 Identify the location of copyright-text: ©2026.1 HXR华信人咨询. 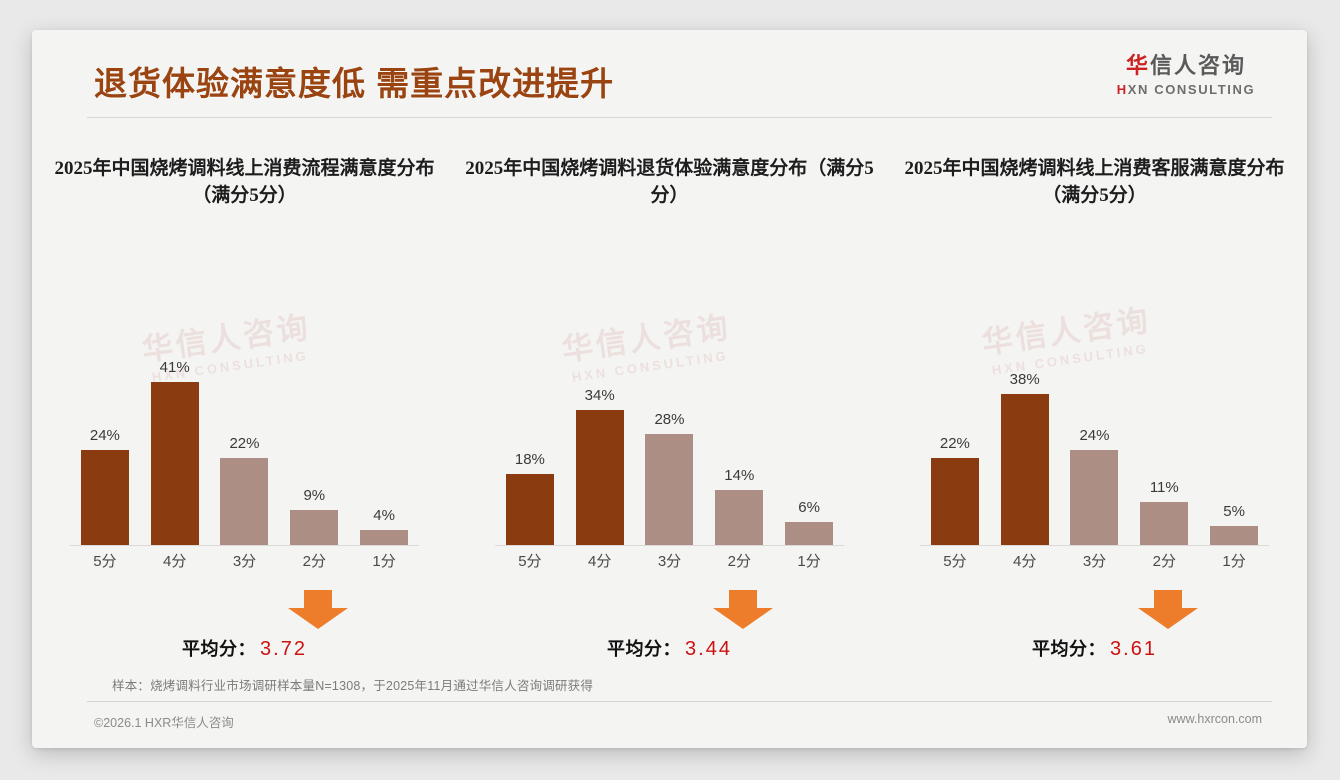
(164, 723).